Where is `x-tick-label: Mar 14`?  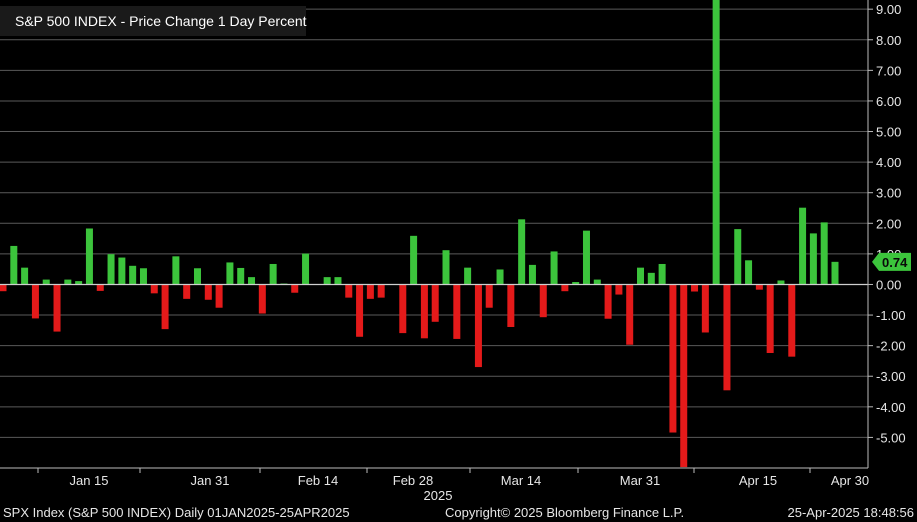
x-tick-label: Mar 14 is located at coordinates (521, 480).